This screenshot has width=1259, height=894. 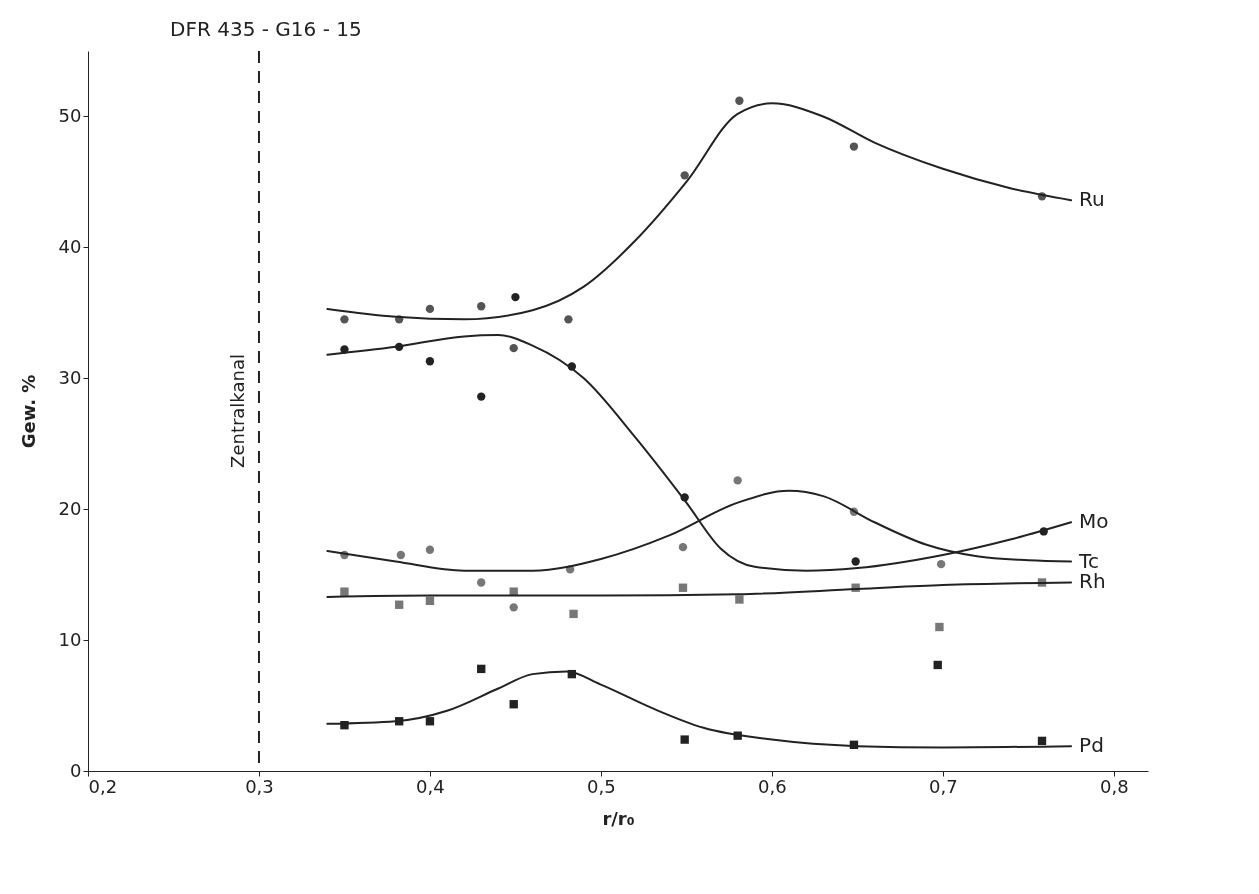 What do you see at coordinates (943, 786) in the screenshot?
I see `x-tick-label: 0,7` at bounding box center [943, 786].